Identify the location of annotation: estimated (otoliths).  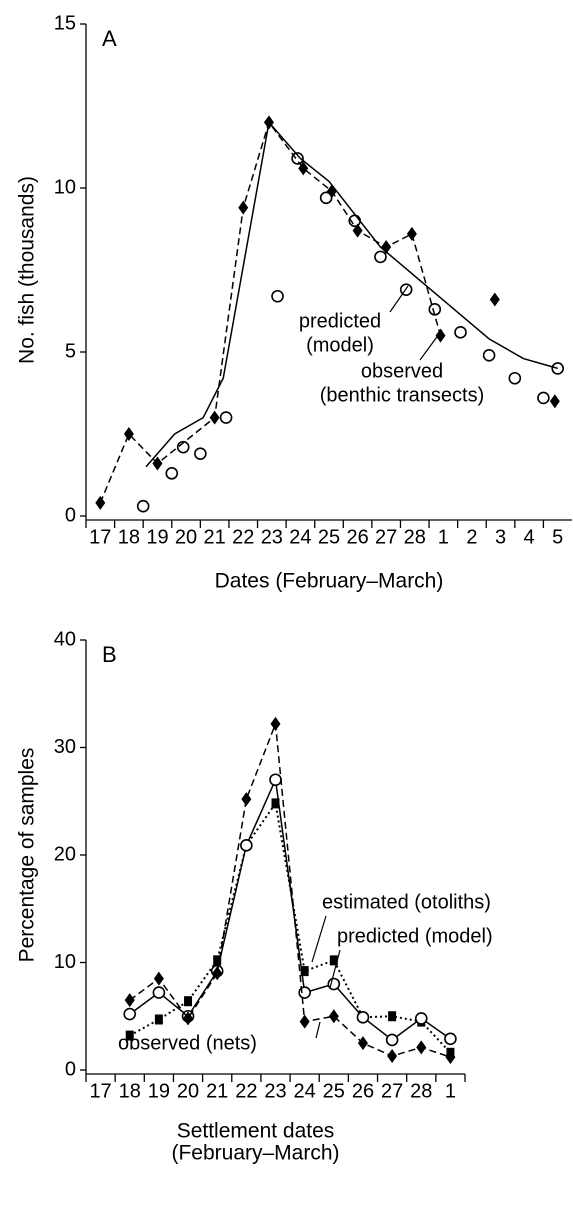
(406, 902).